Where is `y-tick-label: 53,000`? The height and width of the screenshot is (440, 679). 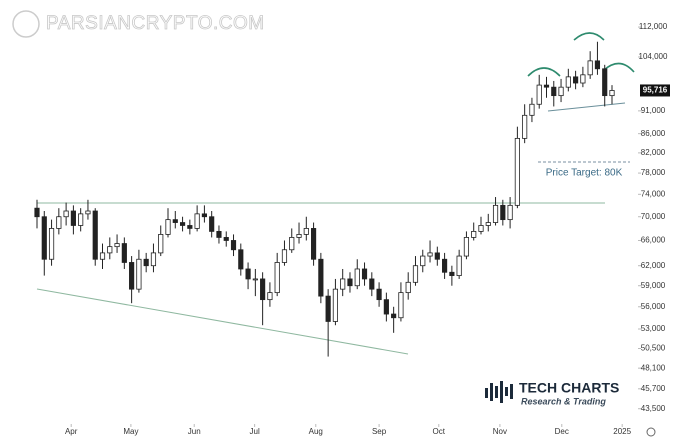 y-tick-label: 53,000 is located at coordinates (653, 328).